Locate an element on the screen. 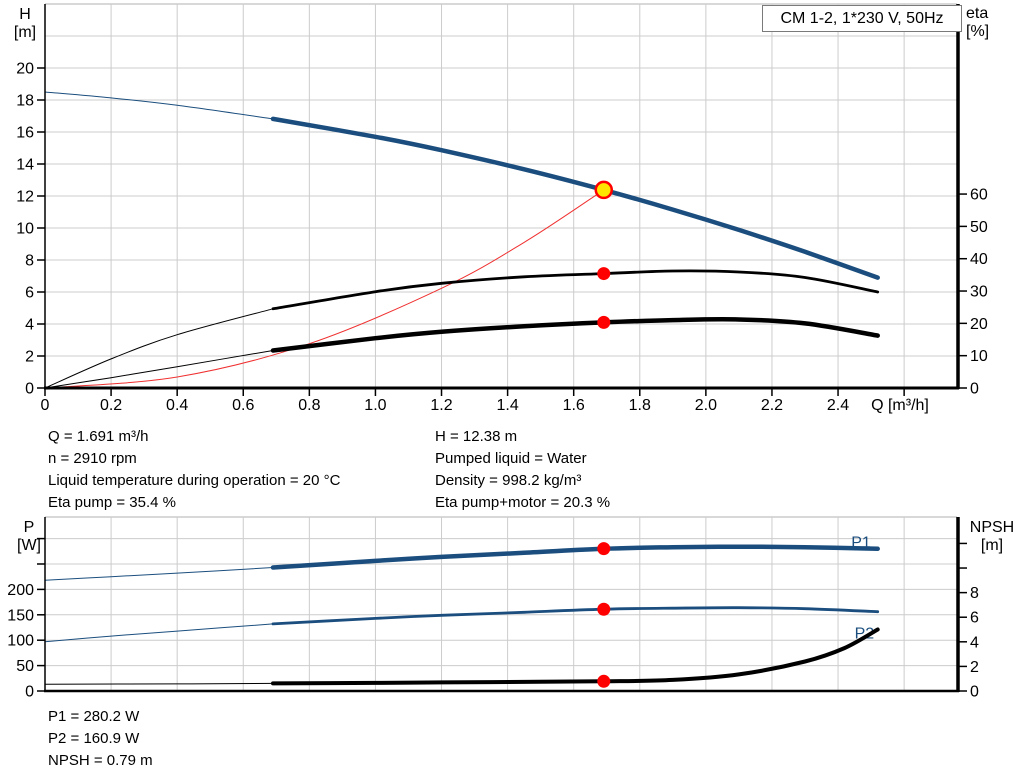 This screenshot has height=781, width=1024. info-line: Eta pump = 35.4 % is located at coordinates (112, 502).